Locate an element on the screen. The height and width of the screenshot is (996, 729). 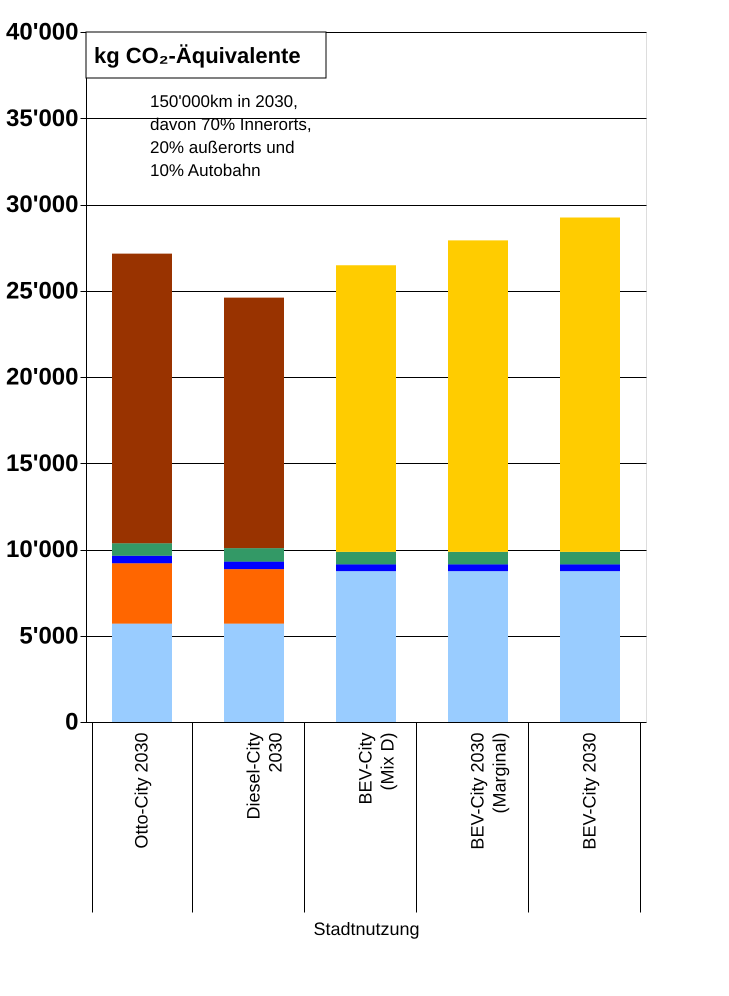
x-tick-label: BEV-City (Mix D) is located at coordinates (377, 768).